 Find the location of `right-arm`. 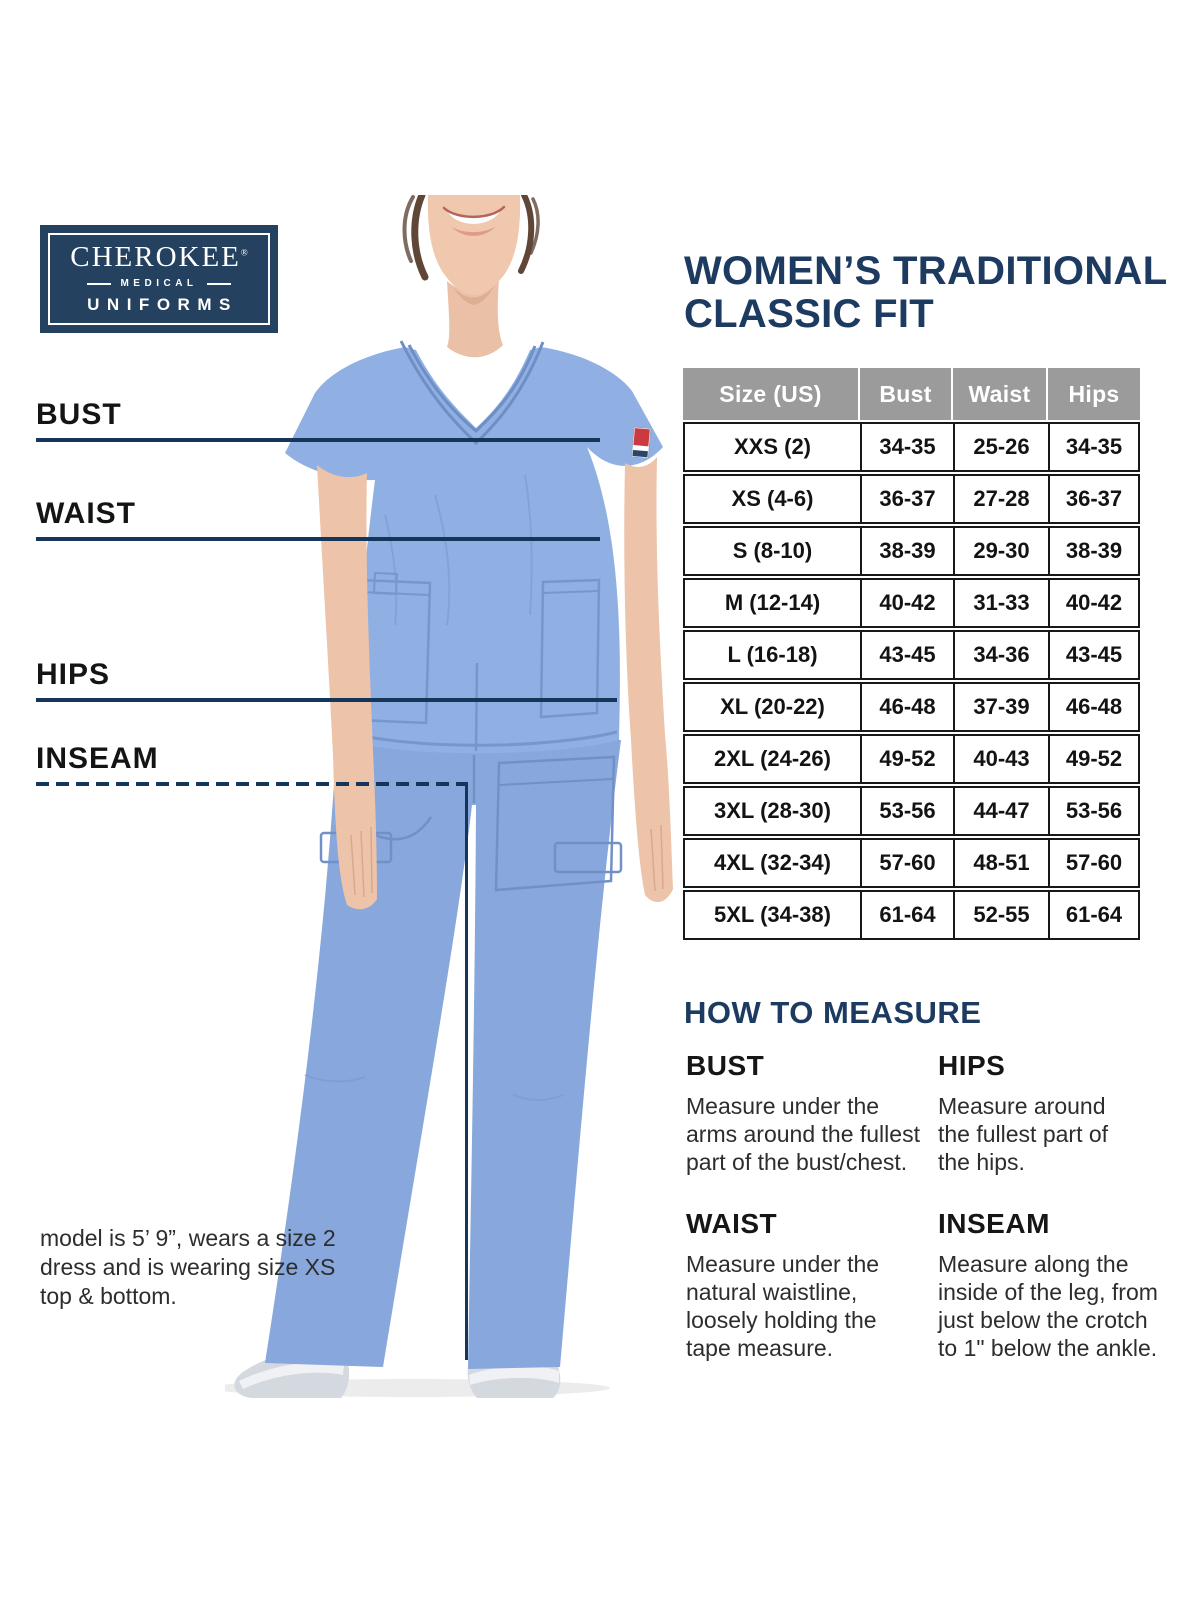

right-arm is located at coordinates (648, 680).